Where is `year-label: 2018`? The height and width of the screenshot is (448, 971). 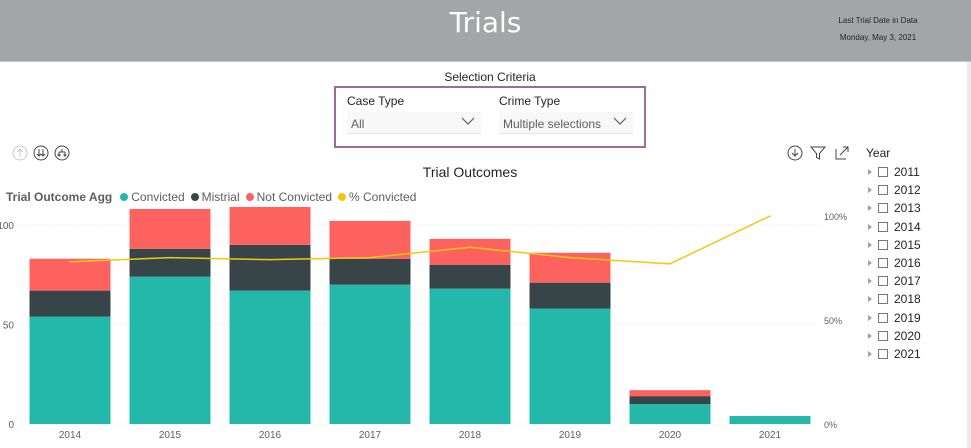 year-label: 2018 is located at coordinates (907, 299).